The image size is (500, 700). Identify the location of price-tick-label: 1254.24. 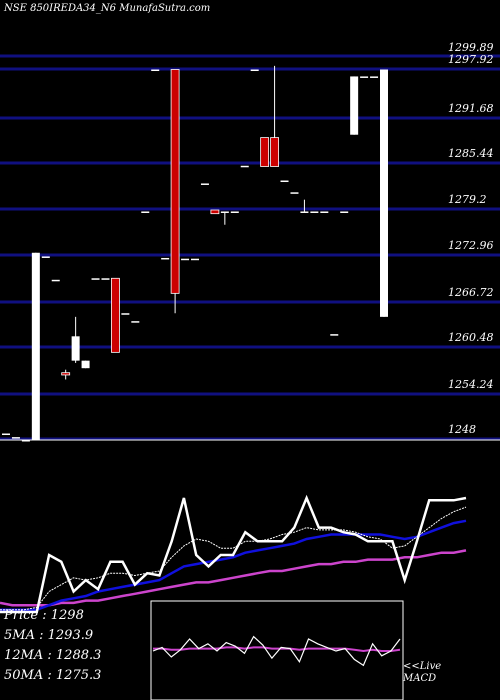
(471, 384).